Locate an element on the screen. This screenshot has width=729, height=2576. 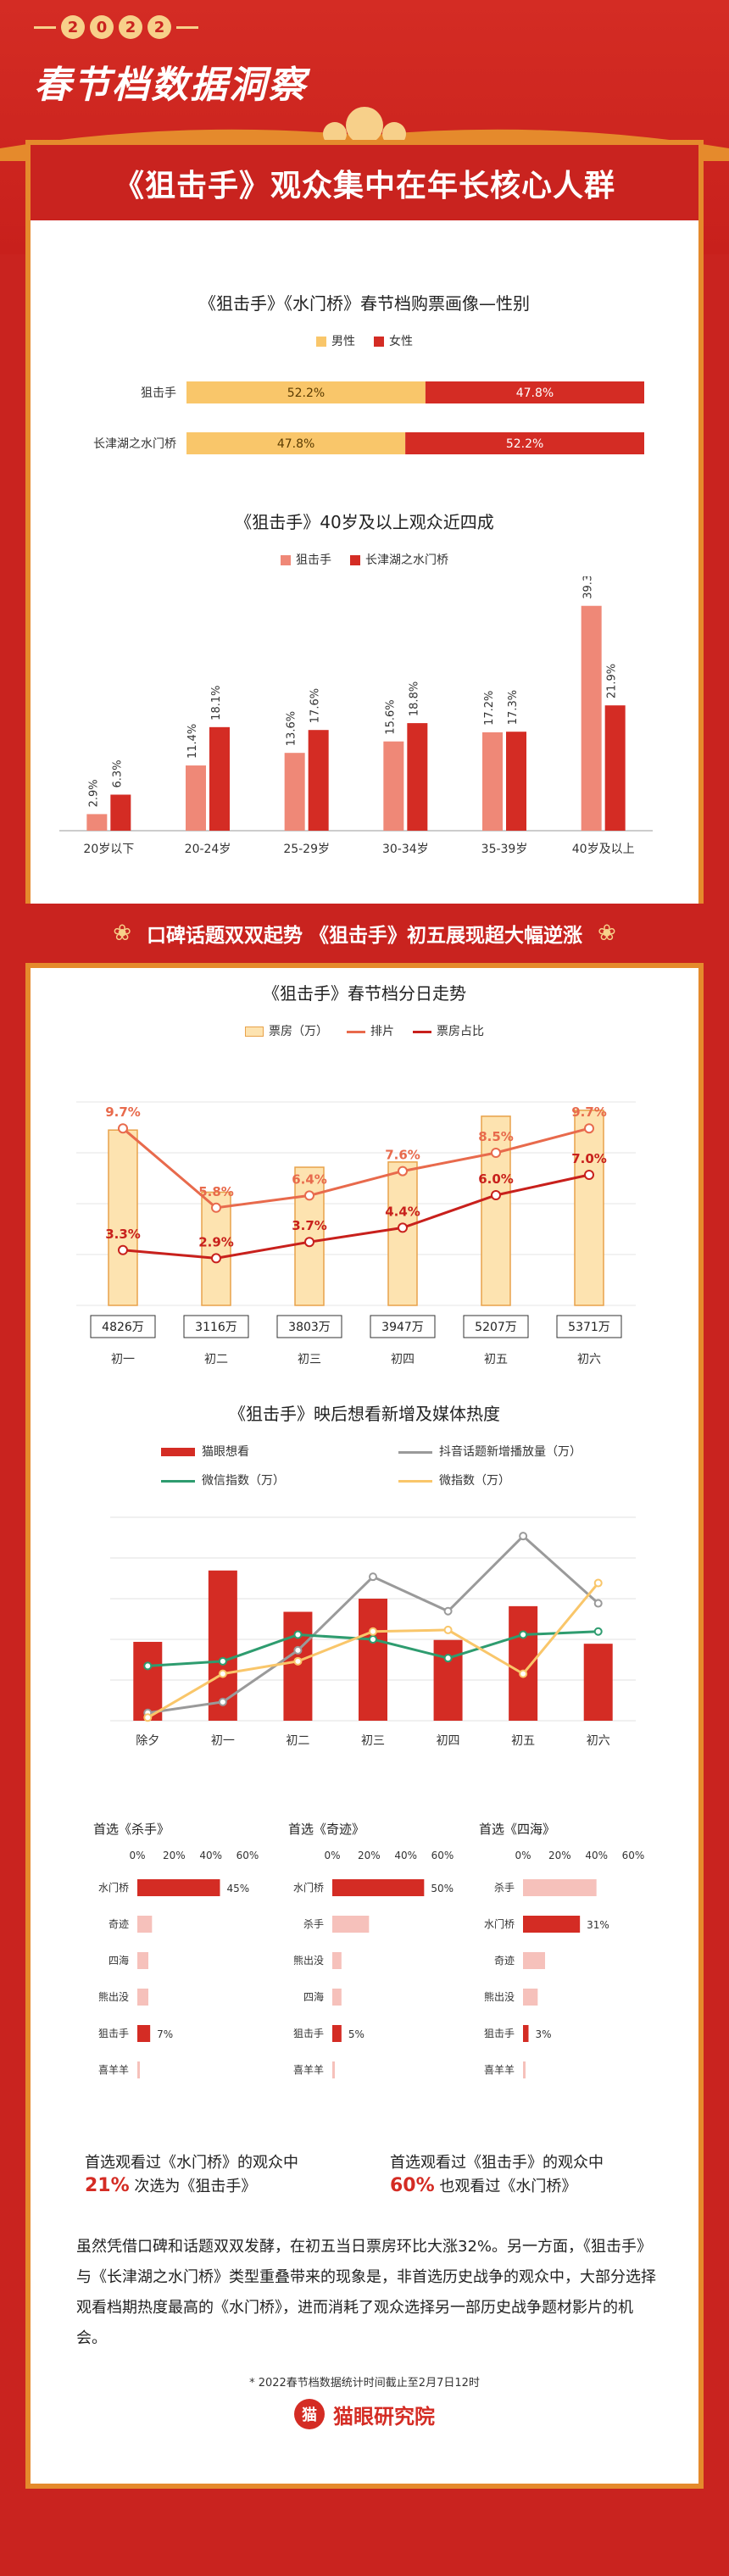
box-office-label: 3116万 is located at coordinates (216, 1327).